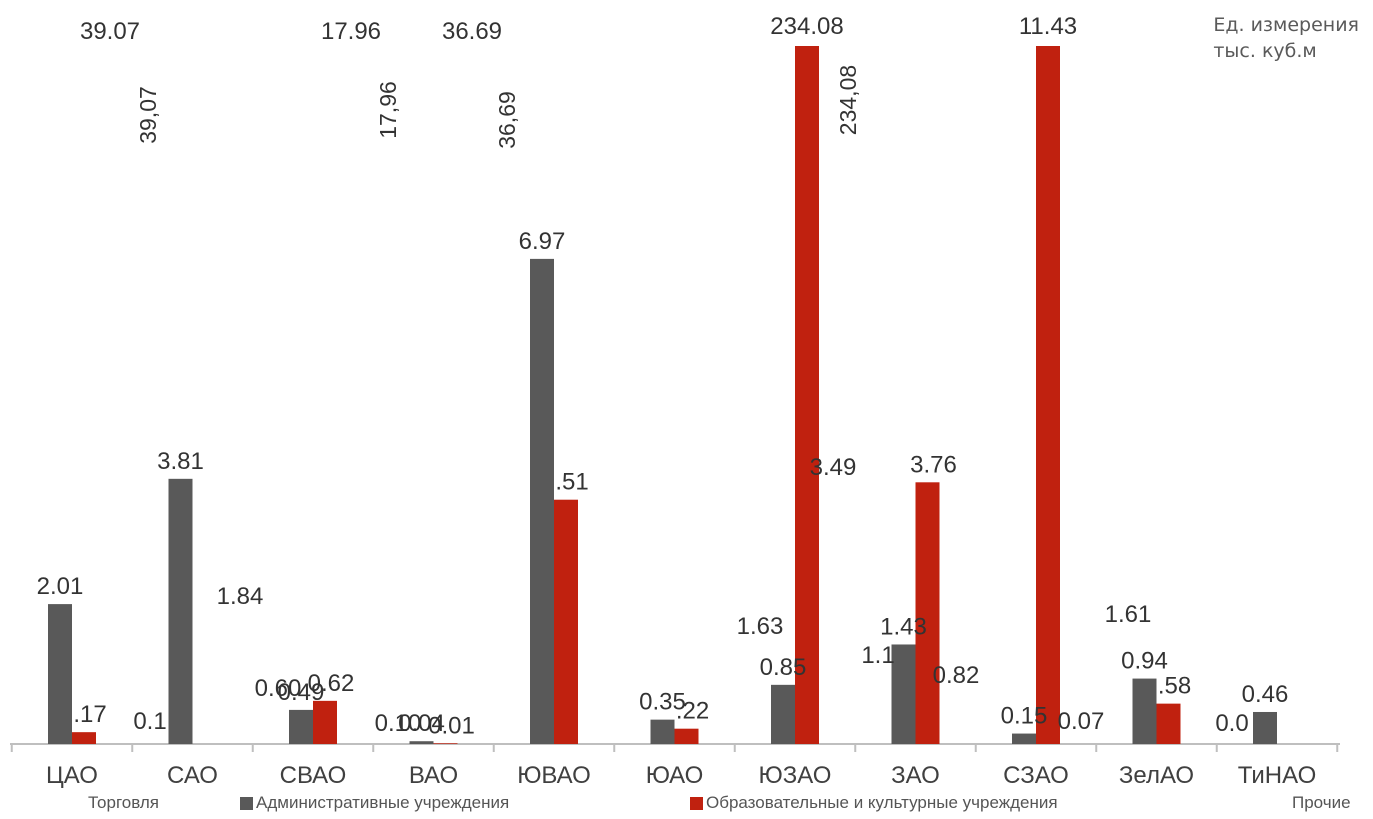 Image resolution: width=1373 pixels, height=819 pixels. What do you see at coordinates (554, 775) in the screenshot?
I see `x-tick-label: ЮВАО` at bounding box center [554, 775].